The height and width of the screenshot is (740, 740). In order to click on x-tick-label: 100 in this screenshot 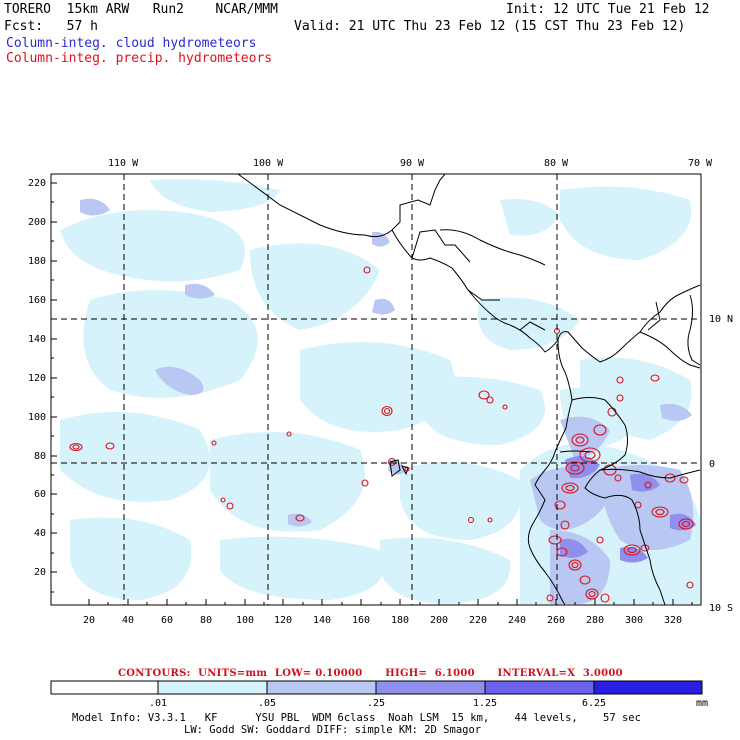, I will do `click(245, 620)`.